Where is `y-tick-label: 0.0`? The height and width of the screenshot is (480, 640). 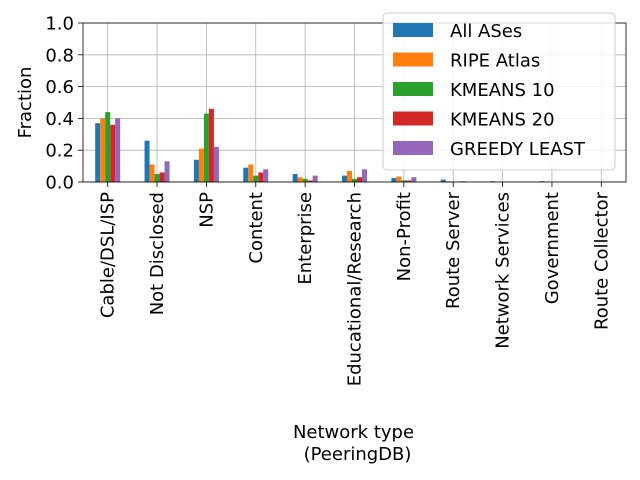 y-tick-label: 0.0 is located at coordinates (59, 183).